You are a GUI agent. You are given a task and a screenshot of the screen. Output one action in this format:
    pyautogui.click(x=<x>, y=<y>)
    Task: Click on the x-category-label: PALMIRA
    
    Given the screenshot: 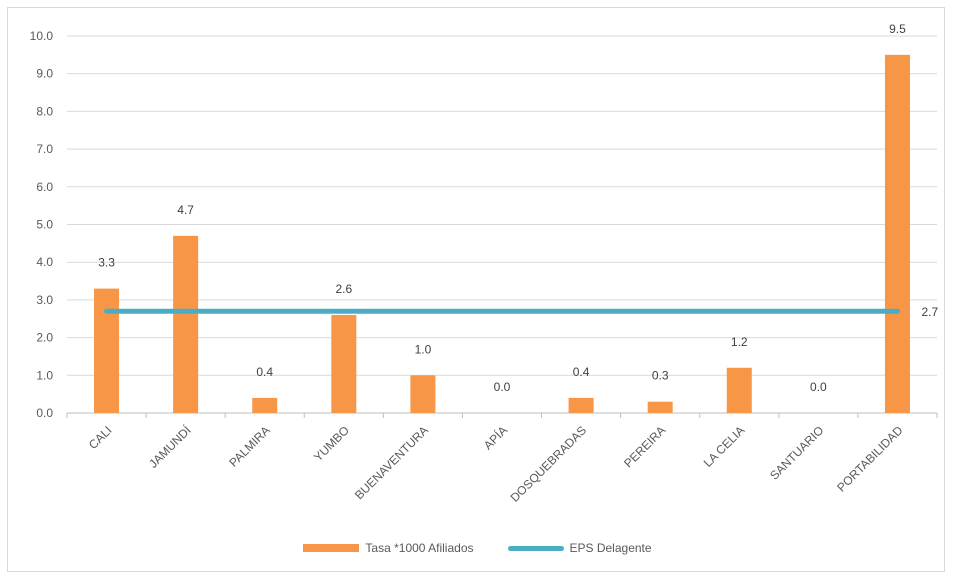 What is the action you would take?
    pyautogui.click(x=249, y=446)
    